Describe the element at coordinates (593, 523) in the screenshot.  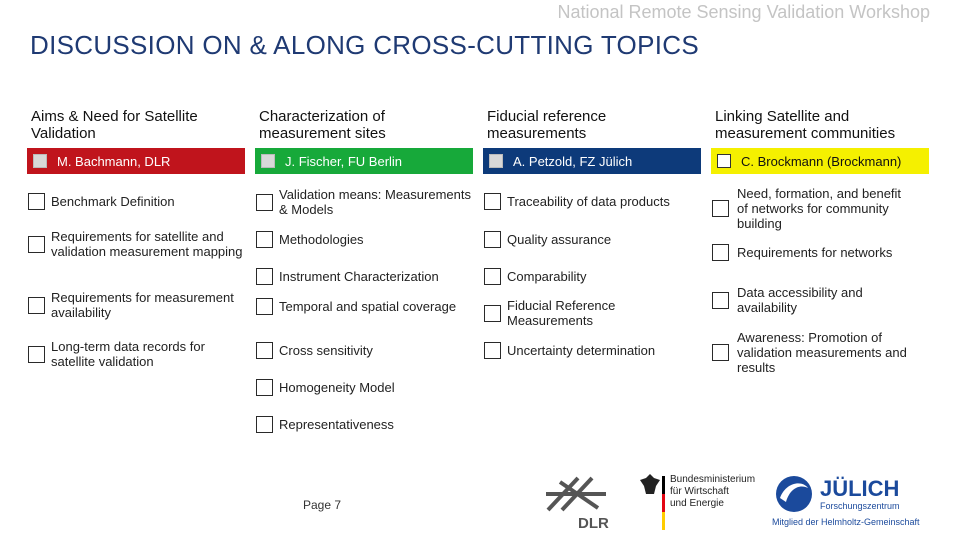
I see `dlr-logo-text: DLR` at that location.